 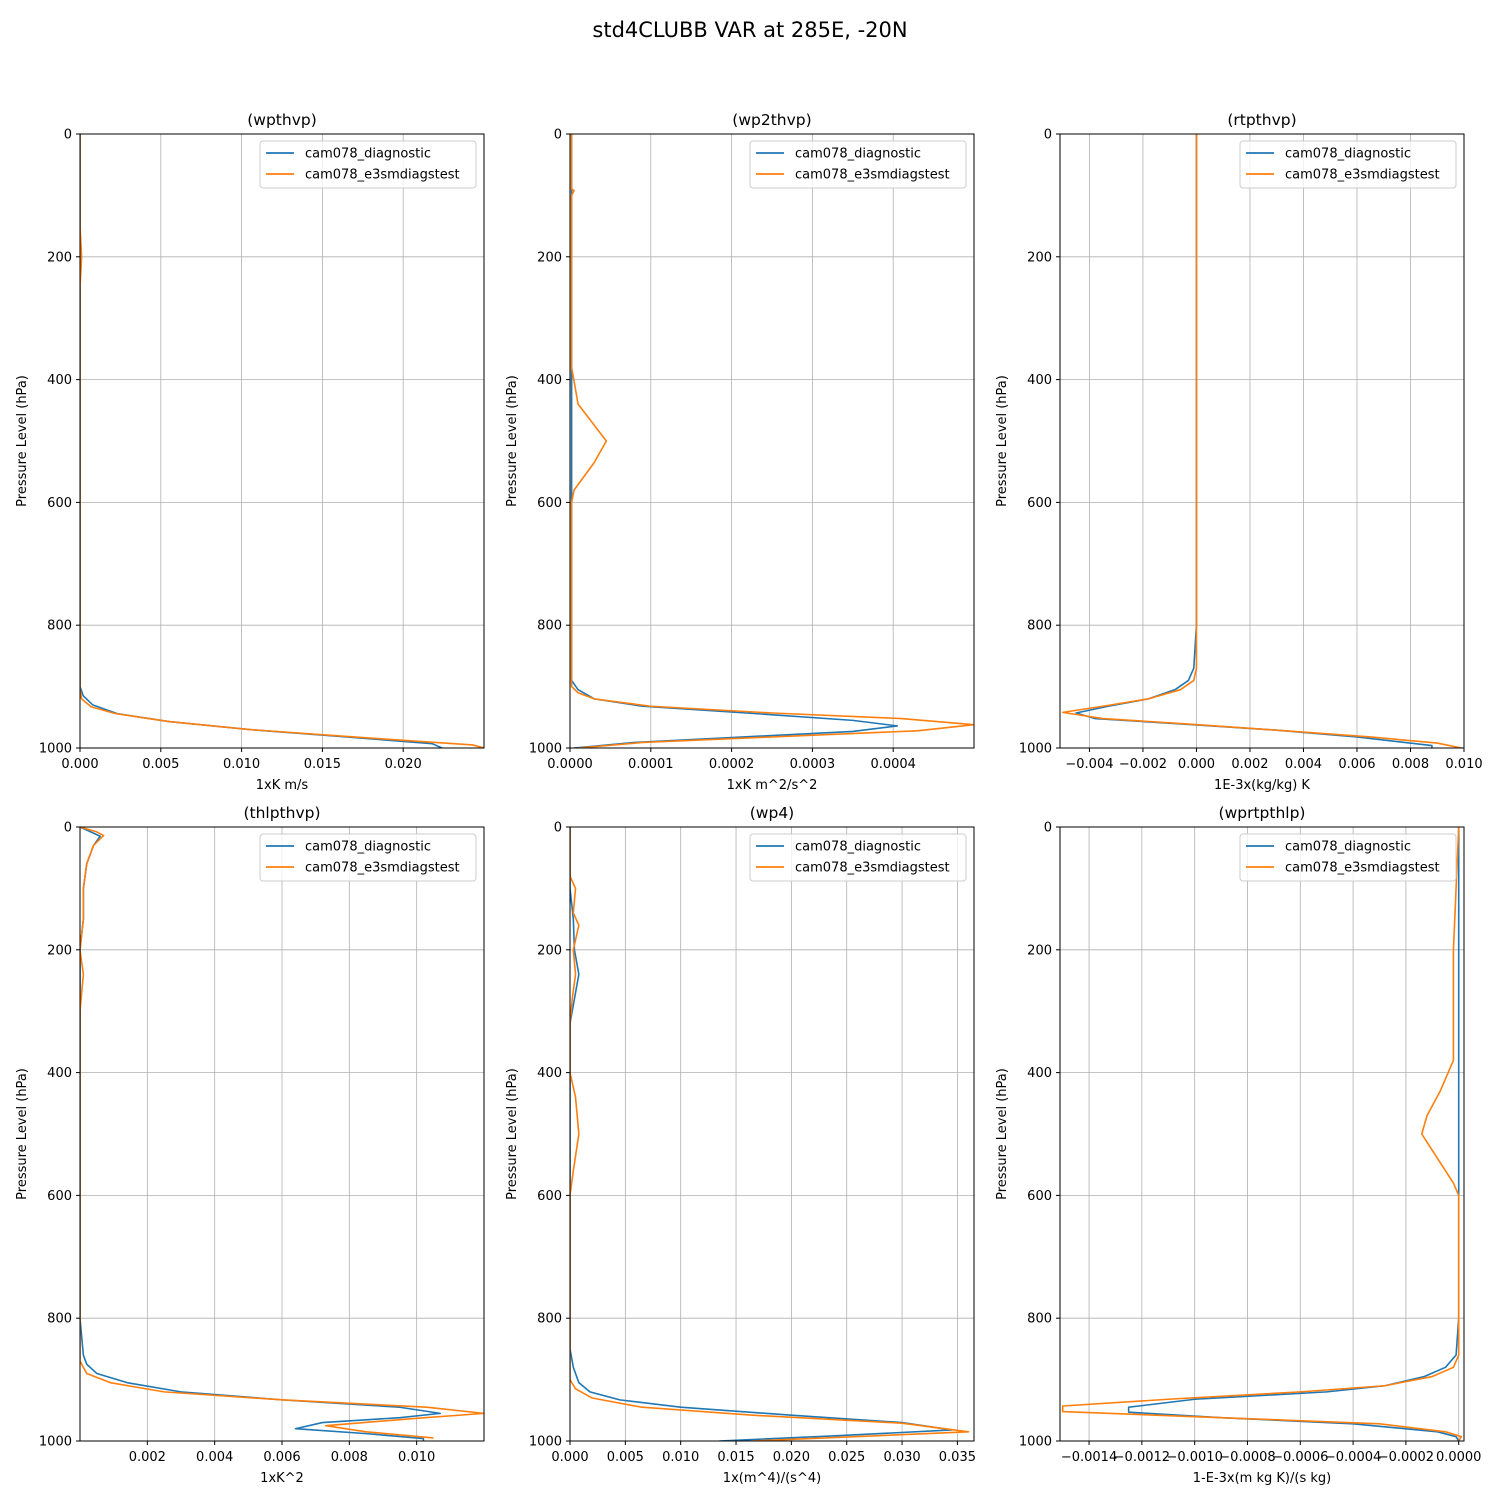 What do you see at coordinates (1143, 764) in the screenshot?
I see `x-tick-label: −0.002` at bounding box center [1143, 764].